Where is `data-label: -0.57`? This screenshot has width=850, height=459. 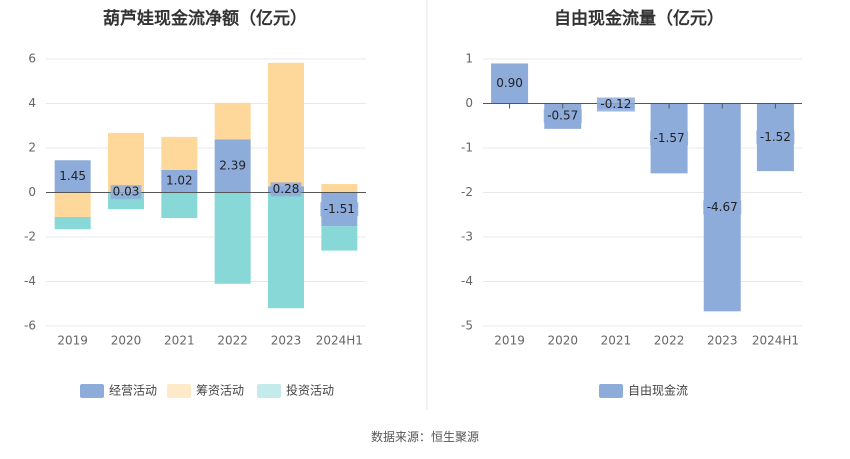 data-label: -0.57 is located at coordinates (562, 116).